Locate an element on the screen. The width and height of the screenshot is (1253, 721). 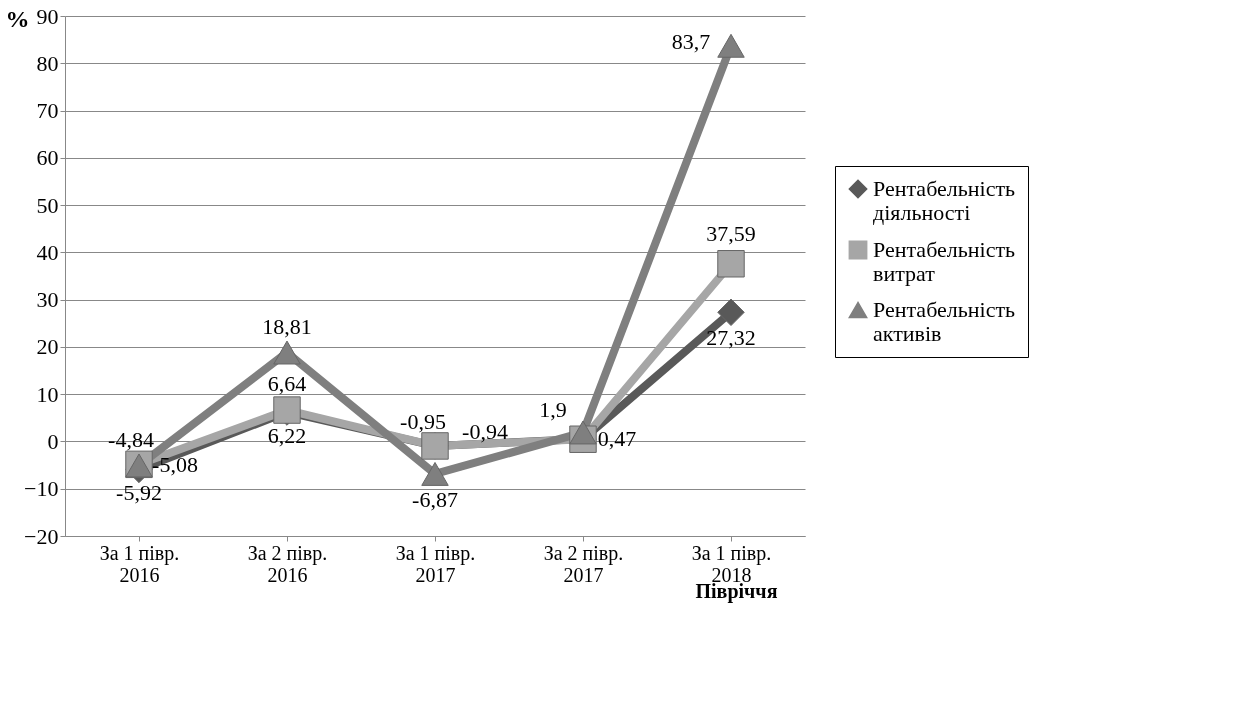
y-tick-label: 30 is located at coordinates (47, 300).